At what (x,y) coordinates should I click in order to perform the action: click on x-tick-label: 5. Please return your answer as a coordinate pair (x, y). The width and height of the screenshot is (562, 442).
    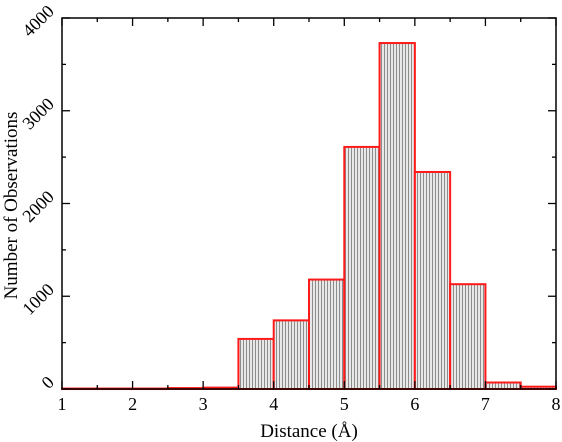
    Looking at the image, I should click on (344, 404).